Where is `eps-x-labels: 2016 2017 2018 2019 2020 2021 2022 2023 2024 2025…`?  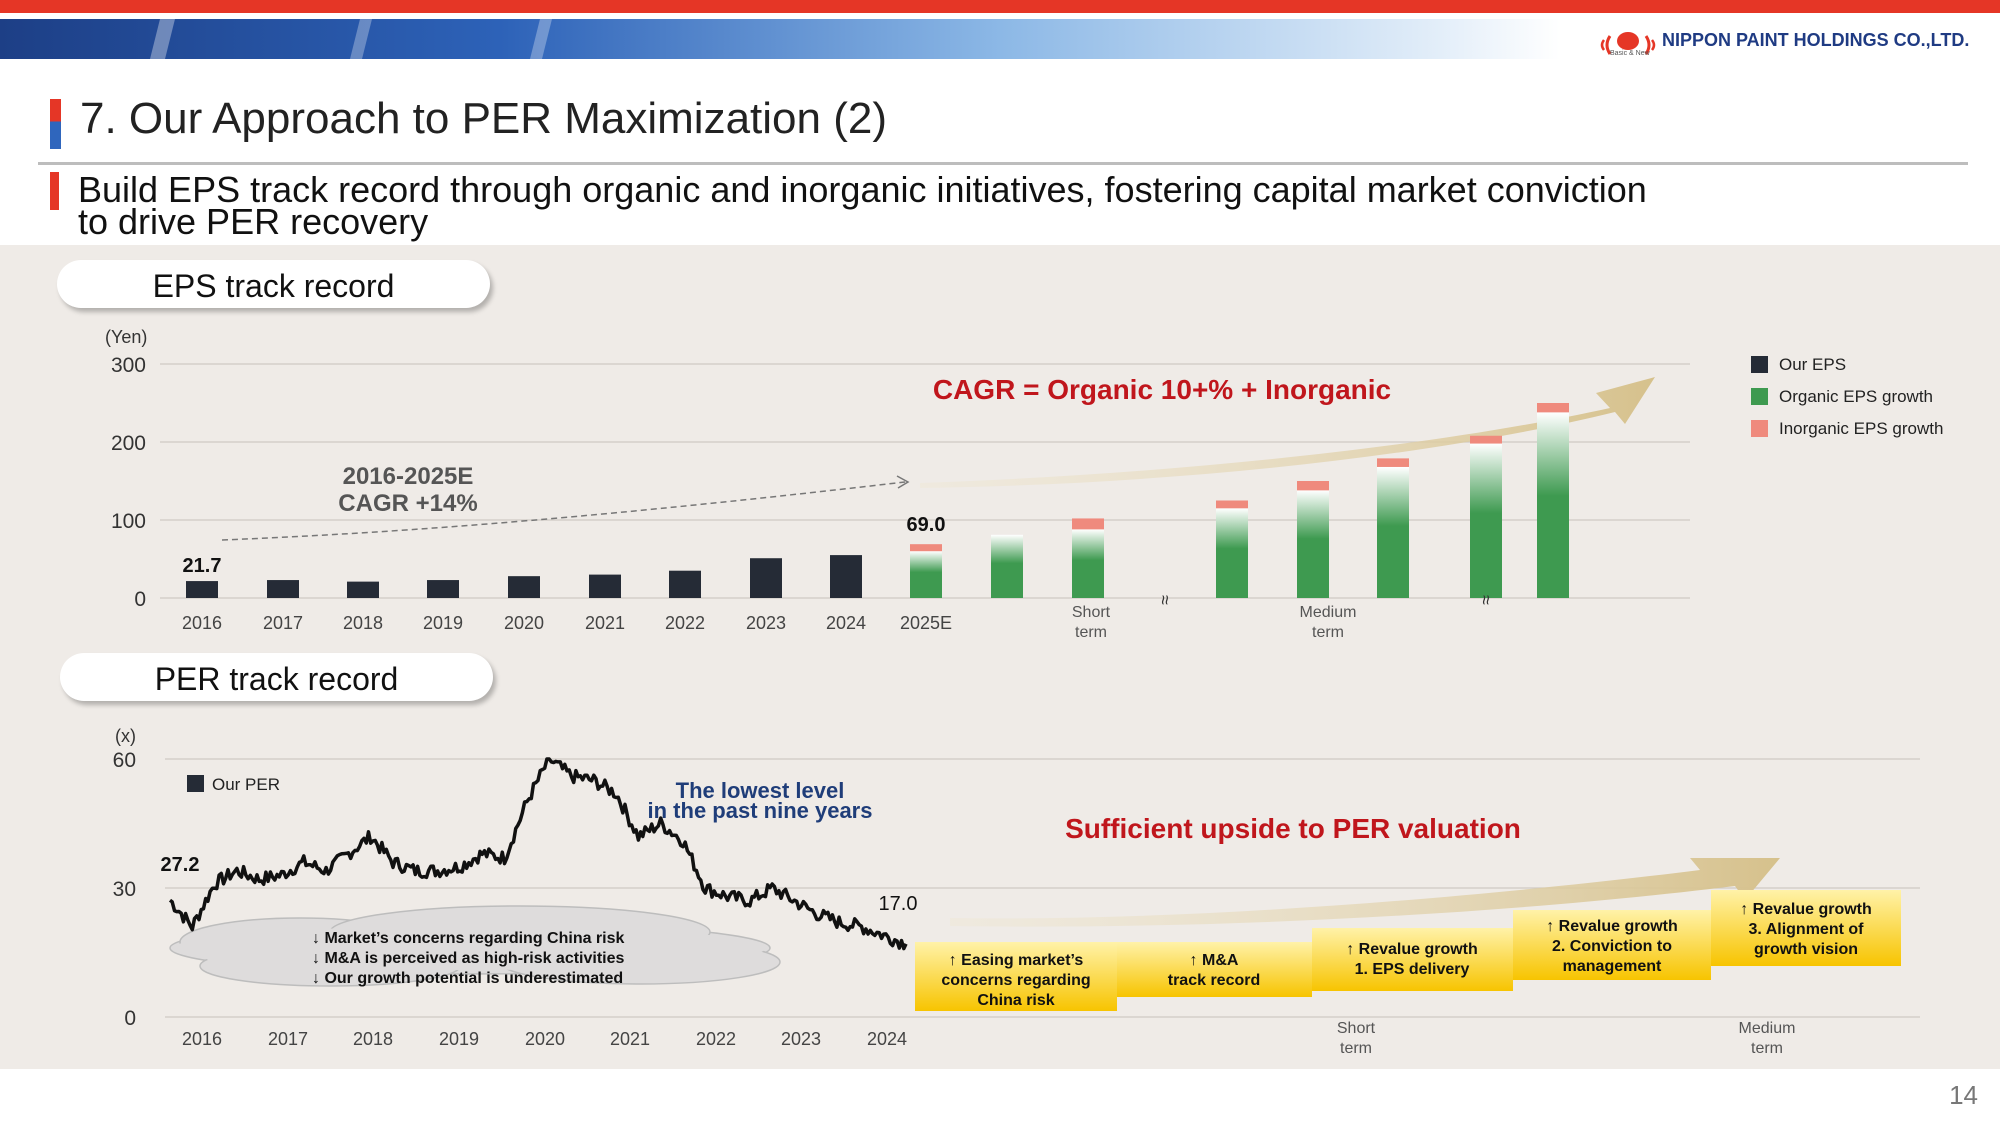 eps-x-labels: 2016 2017 2018 2019 2020 2021 2022 2023 2024 2025… is located at coordinates (567, 623).